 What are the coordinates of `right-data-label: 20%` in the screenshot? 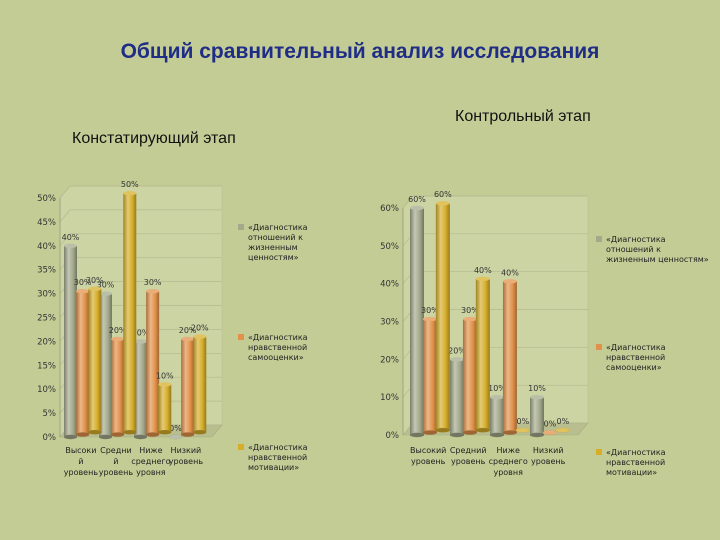 It's located at (457, 350).